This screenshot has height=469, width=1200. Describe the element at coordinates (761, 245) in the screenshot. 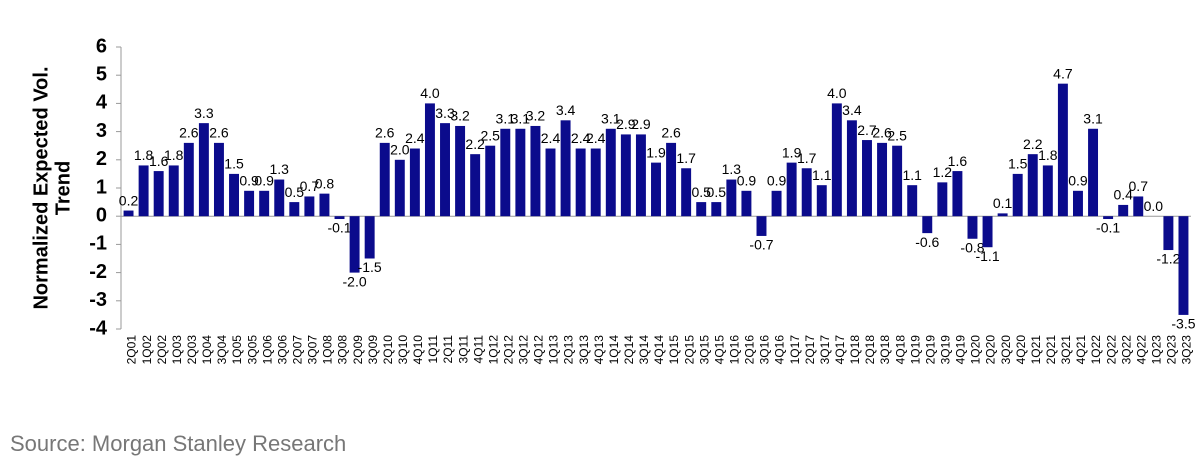

I see `data-label: -0.7` at that location.